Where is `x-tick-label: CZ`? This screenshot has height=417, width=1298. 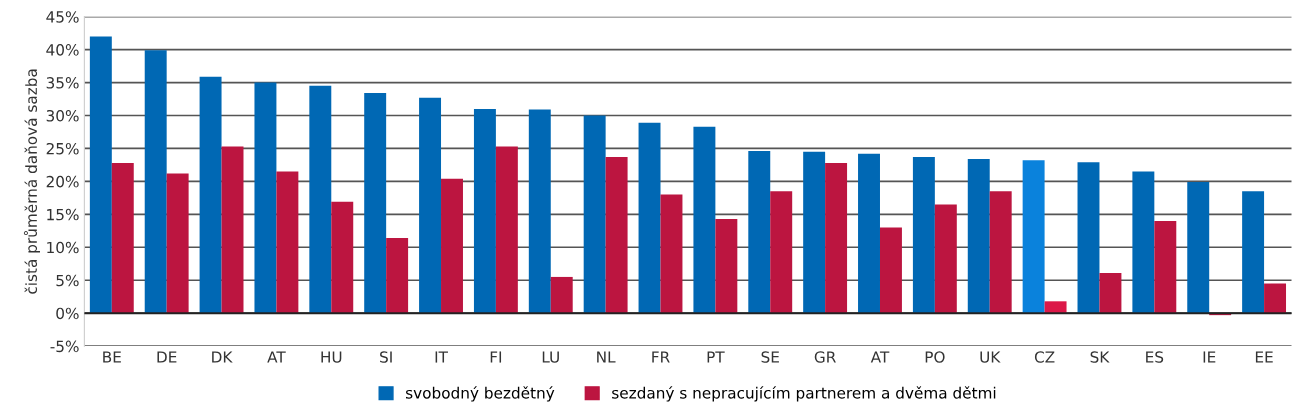 x-tick-label: CZ is located at coordinates (1044, 357).